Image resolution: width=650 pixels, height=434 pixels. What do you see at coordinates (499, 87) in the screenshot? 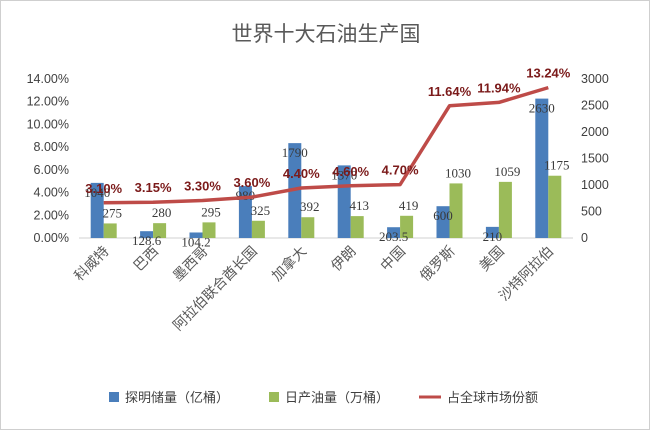
I see `line-point-label: 11.94%` at bounding box center [499, 87].